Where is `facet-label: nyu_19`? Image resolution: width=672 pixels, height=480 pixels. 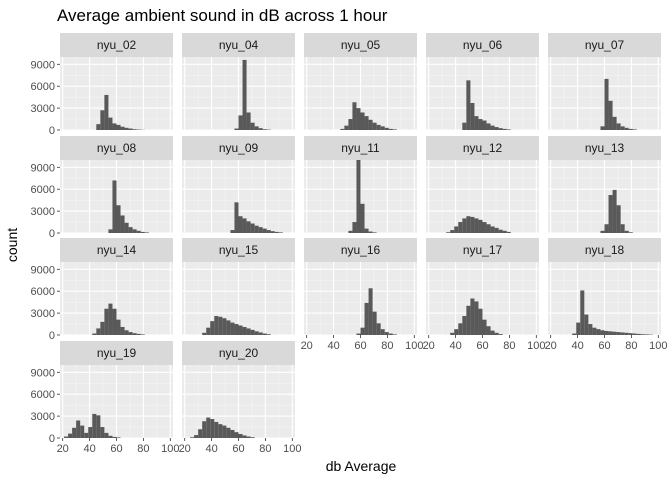 facet-label: nyu_19 is located at coordinates (117, 353).